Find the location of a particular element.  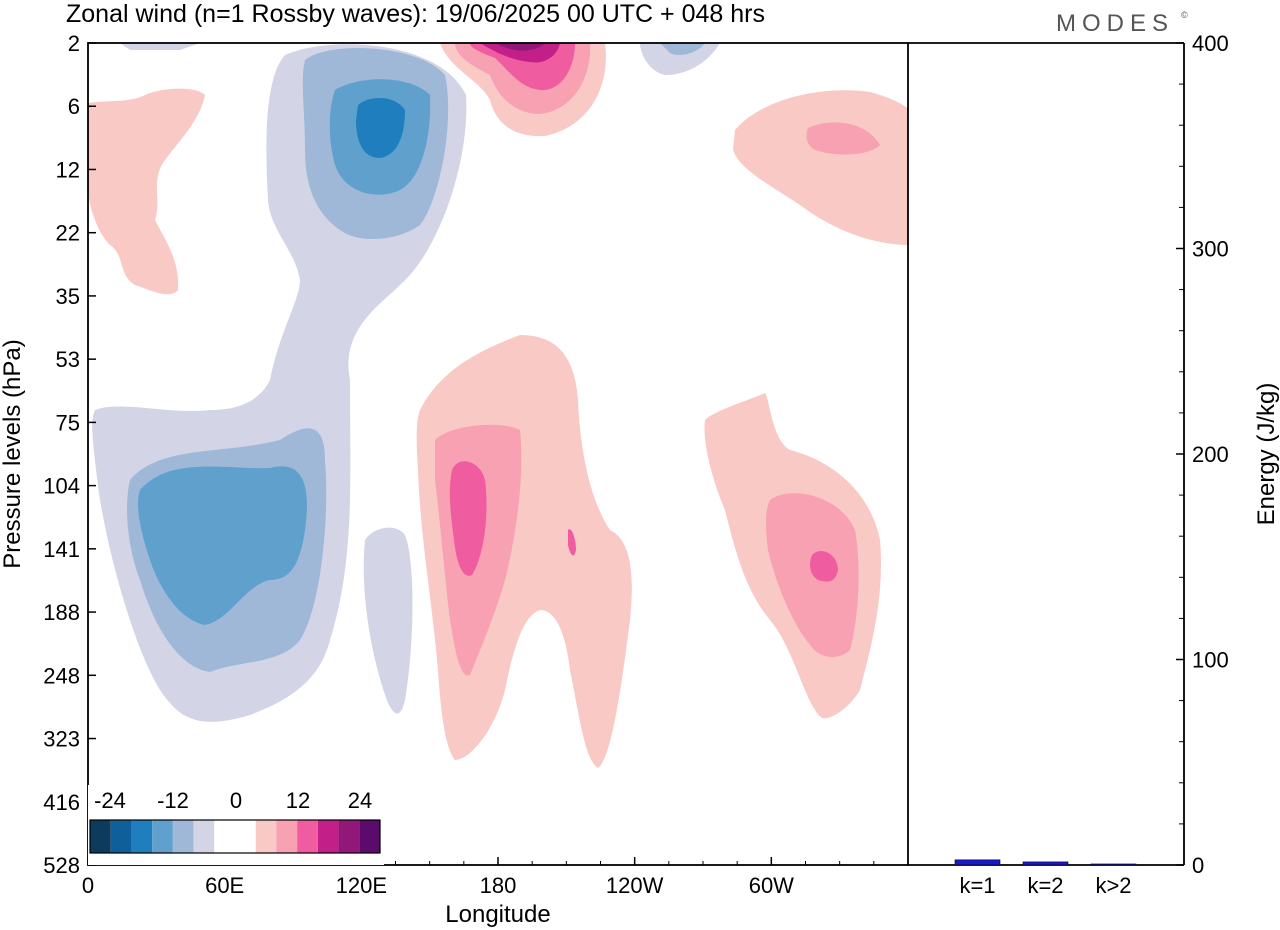

y-tick-label: 104 is located at coordinates (61, 486).